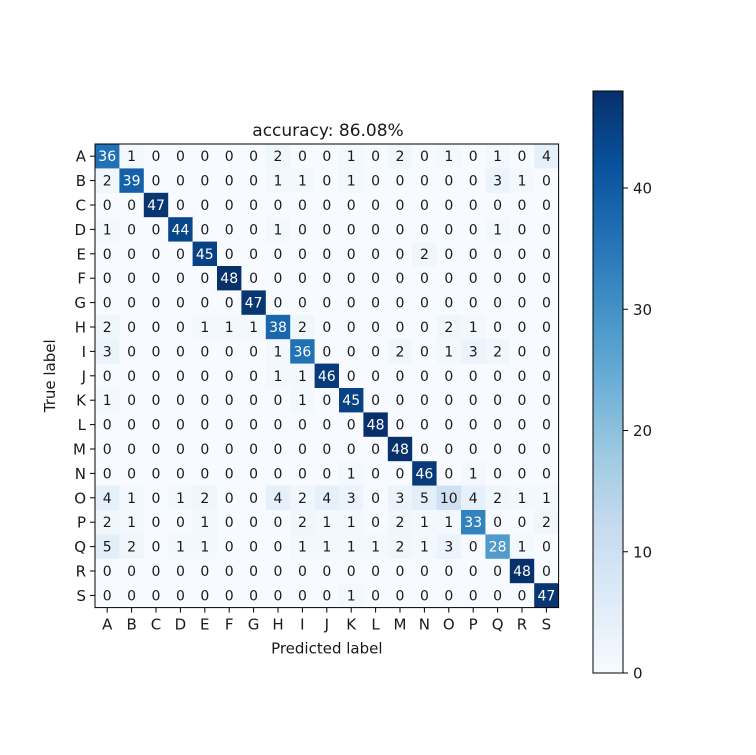 Image resolution: width=756 pixels, height=755 pixels. I want to click on colorbar-tick-label: 40, so click(642, 189).